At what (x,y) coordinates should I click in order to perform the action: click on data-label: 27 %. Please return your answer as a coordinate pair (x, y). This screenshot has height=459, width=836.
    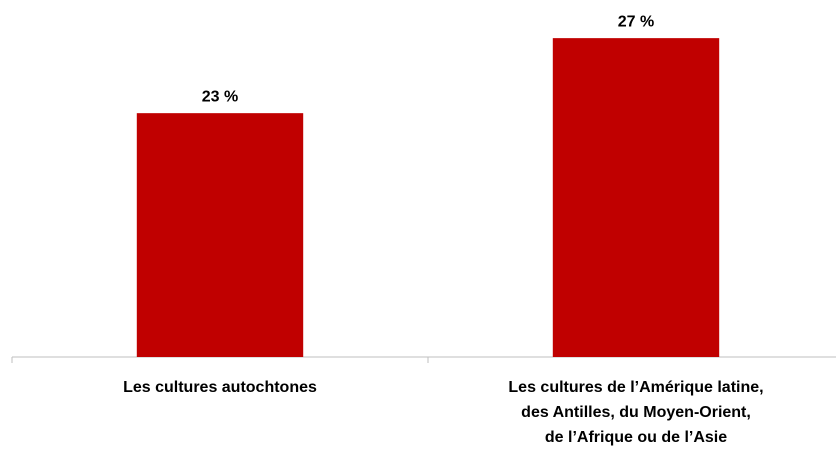
    Looking at the image, I should click on (636, 21).